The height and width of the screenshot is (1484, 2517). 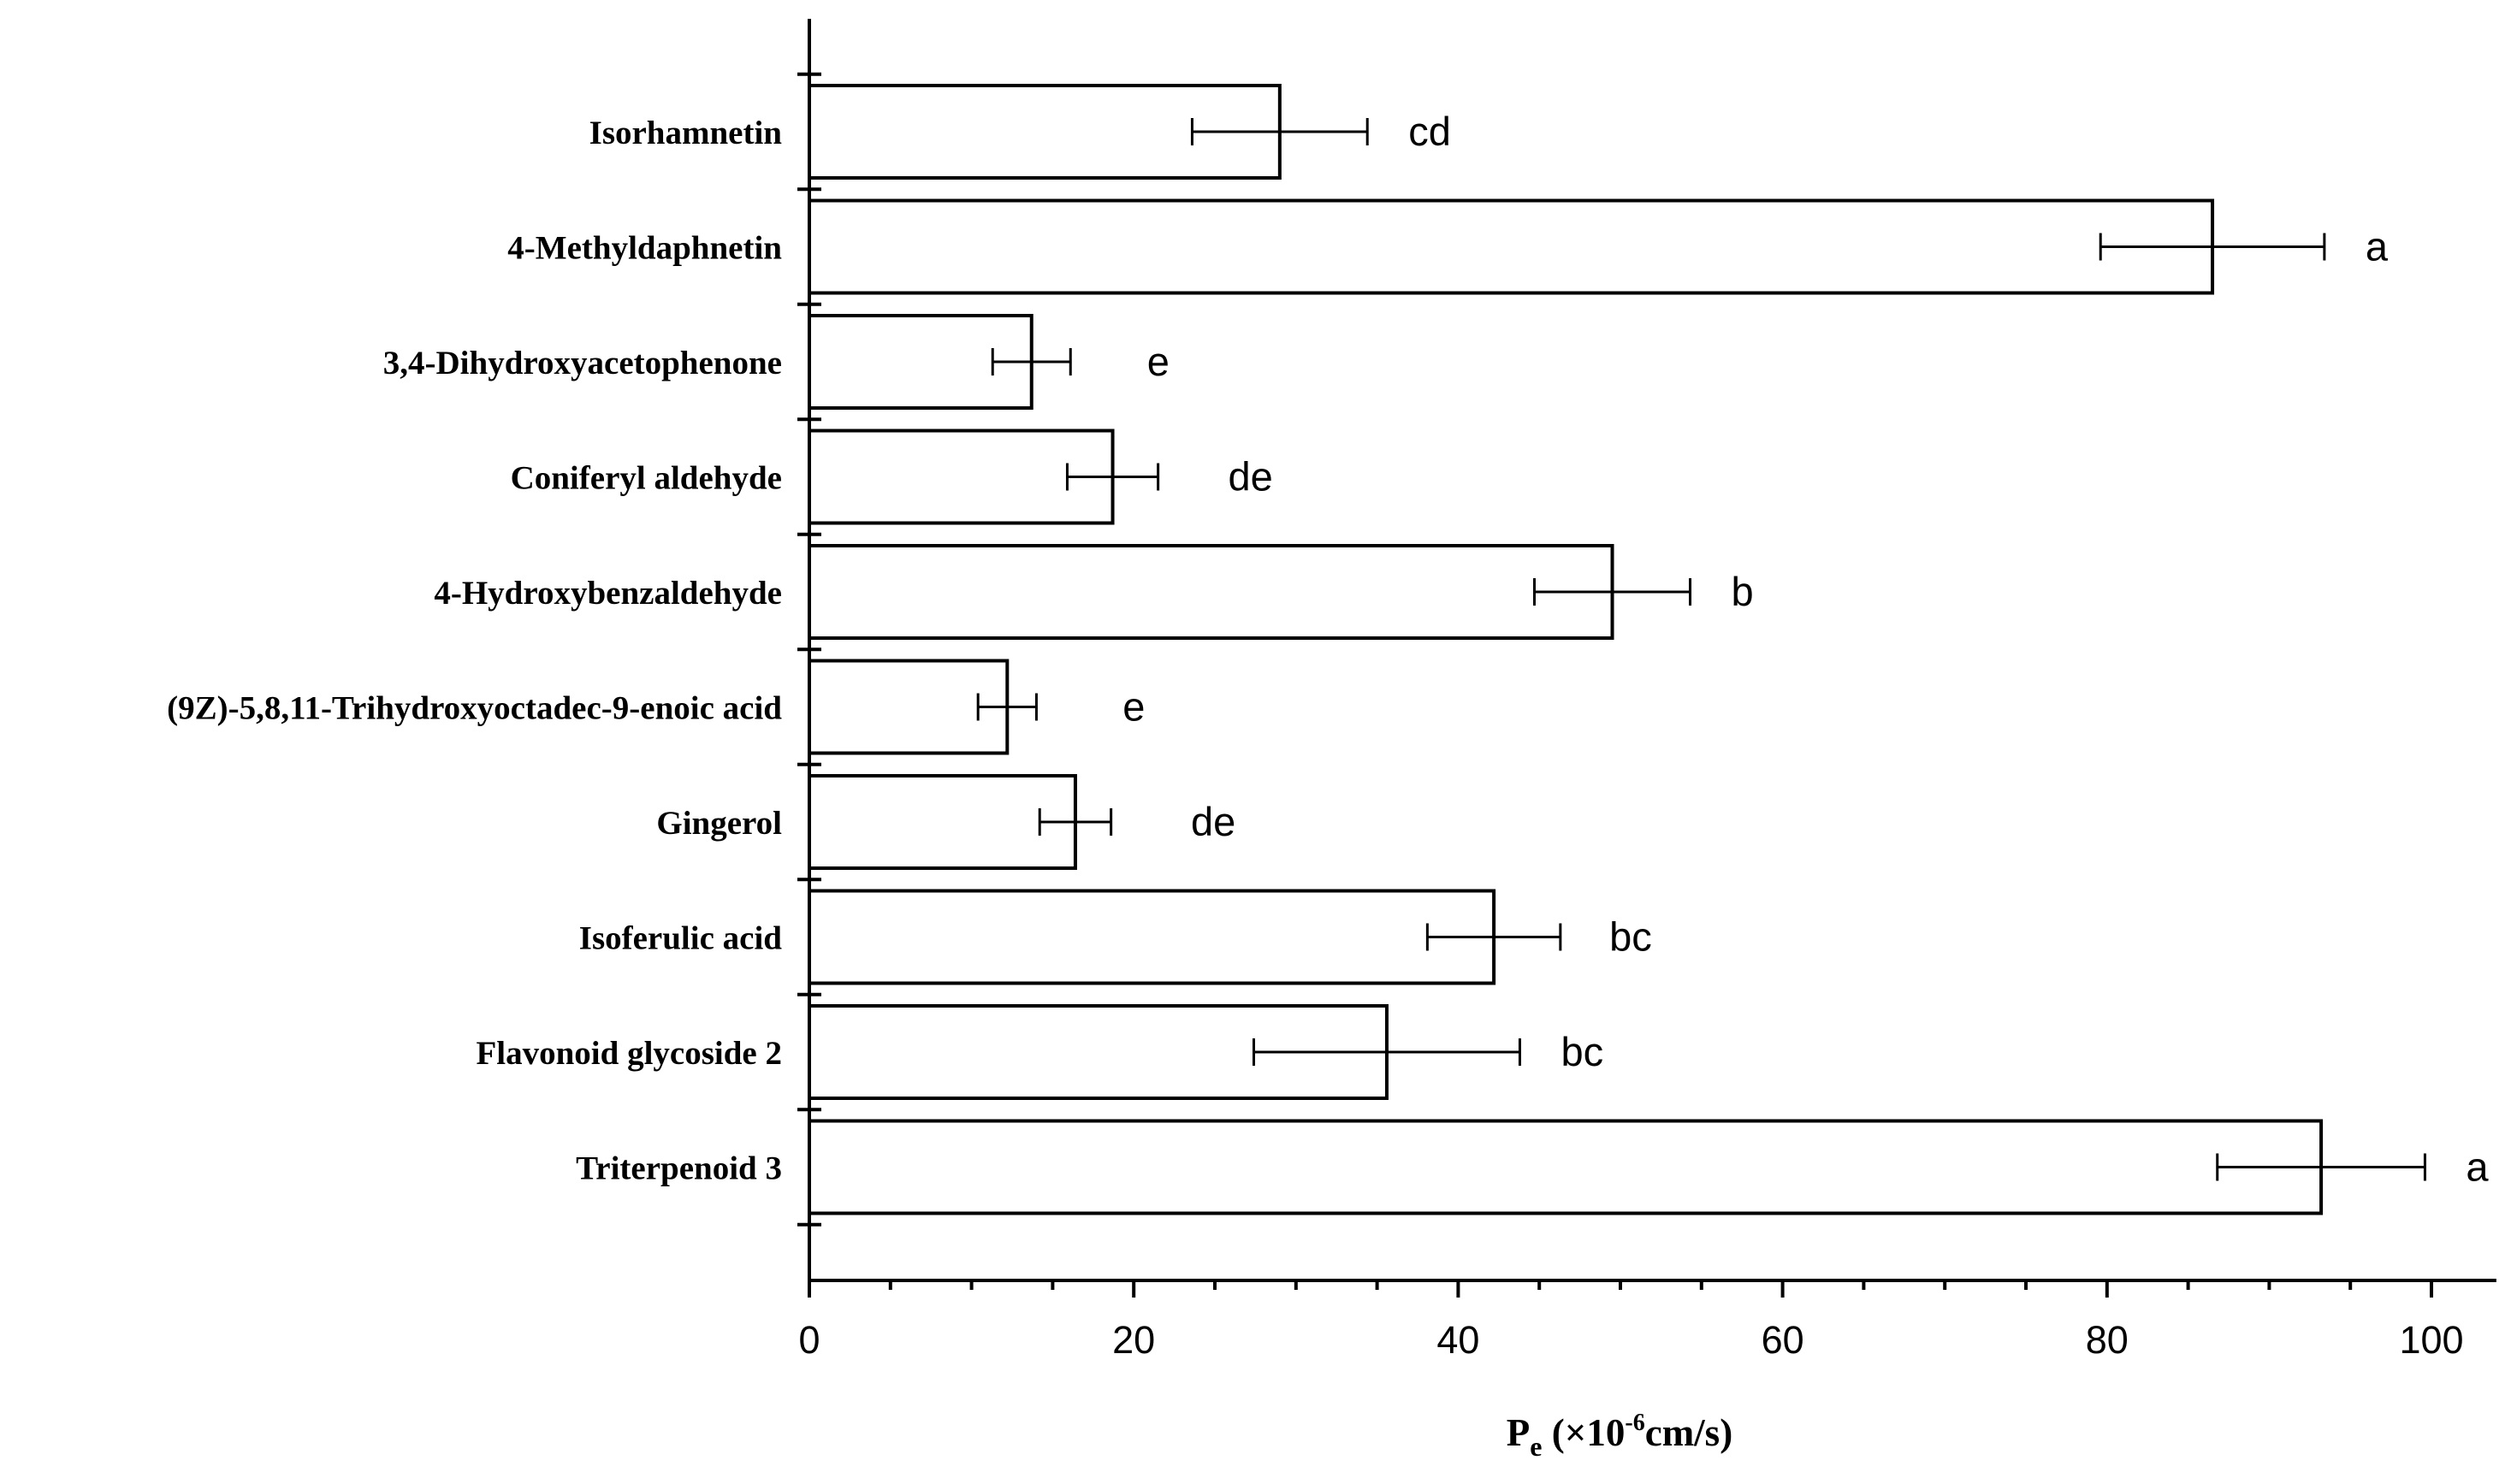 What do you see at coordinates (681, 938) in the screenshot?
I see `category-label: Isoferulic acid` at bounding box center [681, 938].